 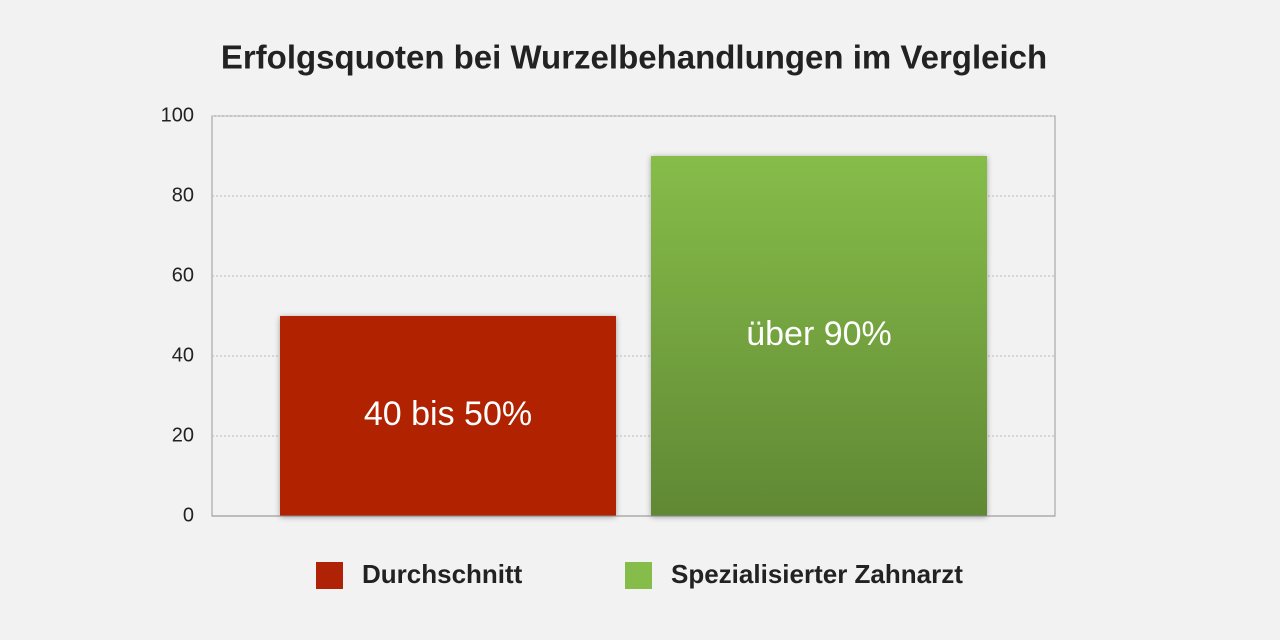 What do you see at coordinates (183, 355) in the screenshot?
I see `y-tick-label: 40` at bounding box center [183, 355].